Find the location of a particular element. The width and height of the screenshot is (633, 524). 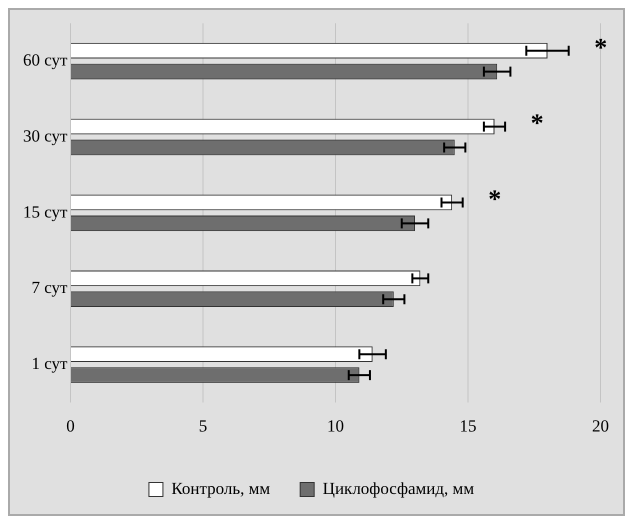

y-tick-label: 60 сут is located at coordinates (45, 60).